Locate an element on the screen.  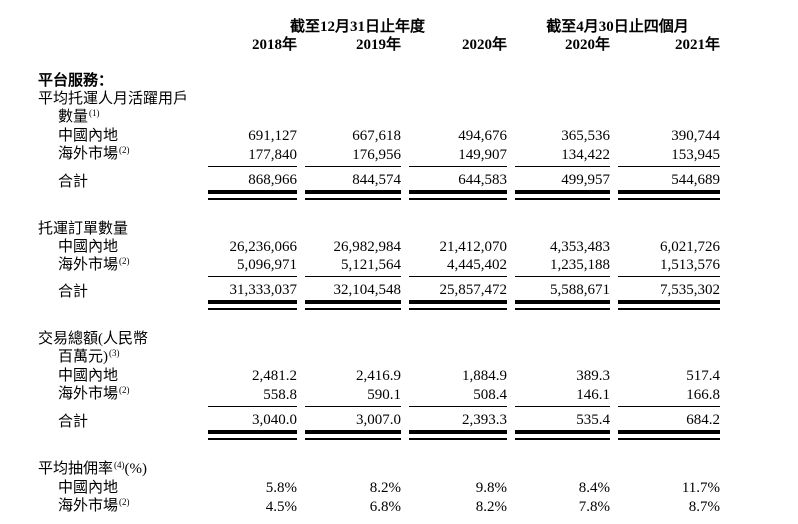
value-cell: 25,857,472 is located at coordinates (458, 290).